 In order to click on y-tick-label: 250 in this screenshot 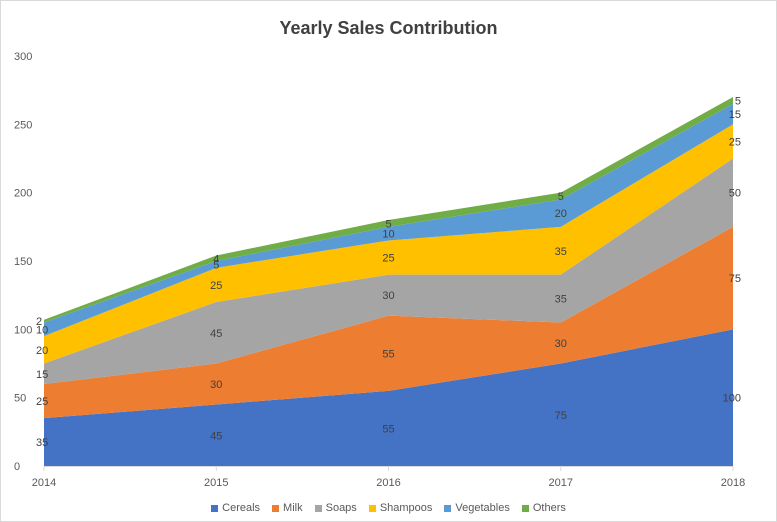, I will do `click(23, 125)`.